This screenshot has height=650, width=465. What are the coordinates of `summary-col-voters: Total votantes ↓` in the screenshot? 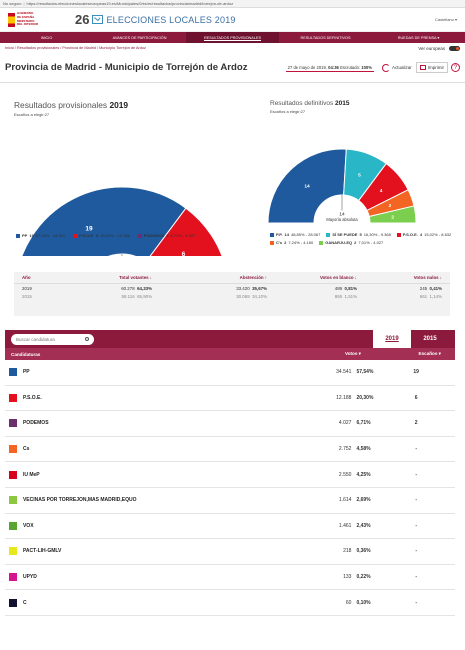 It's located at (135, 277).